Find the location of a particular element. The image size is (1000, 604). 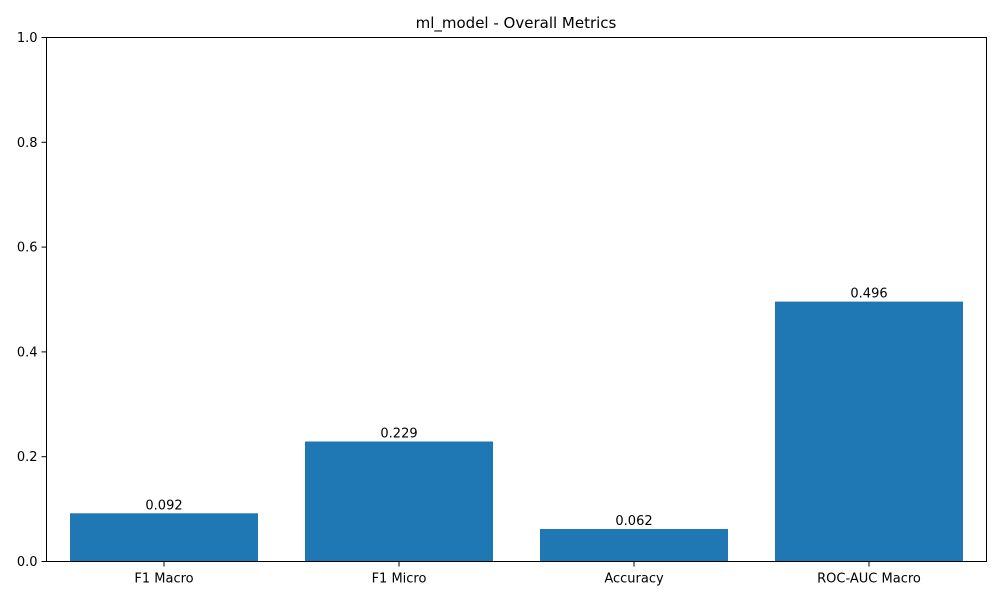

bar-value-label: 0.062 is located at coordinates (633, 521).